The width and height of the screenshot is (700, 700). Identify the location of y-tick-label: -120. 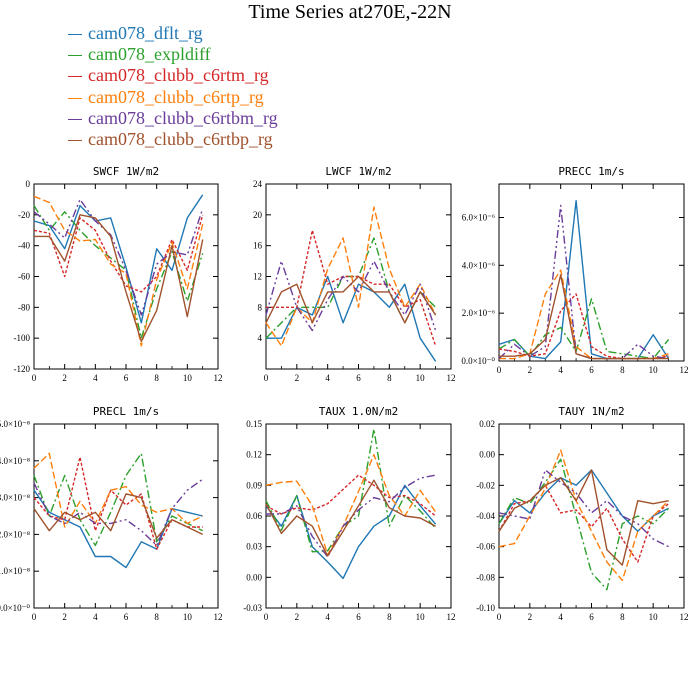
(22, 369).